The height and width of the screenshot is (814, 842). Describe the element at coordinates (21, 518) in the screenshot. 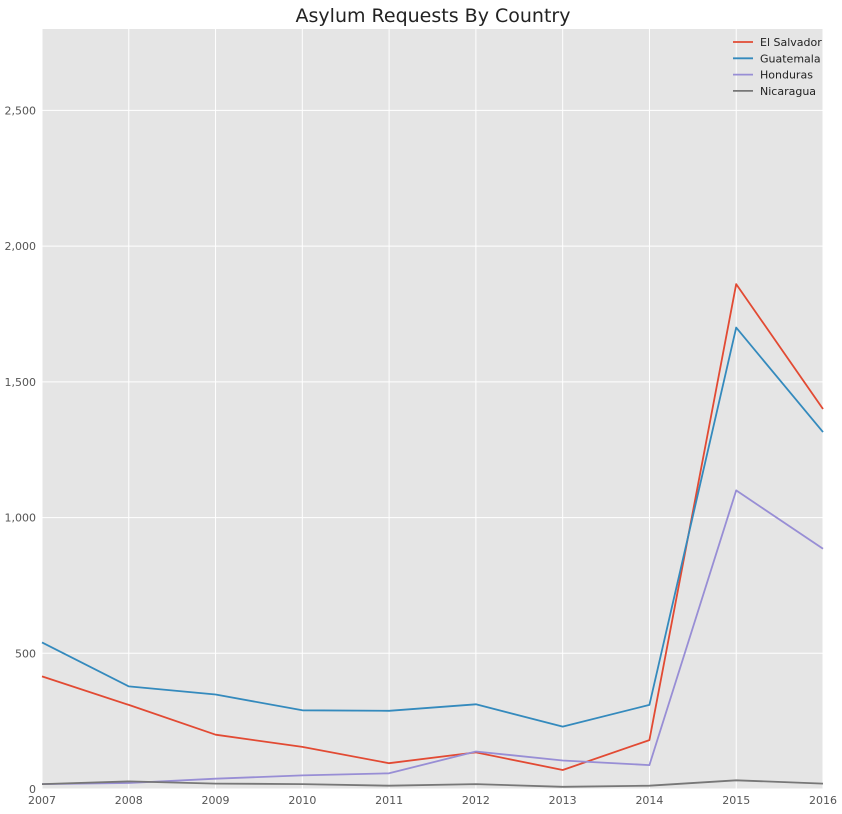

I see `y-tick-label: 1,000` at that location.